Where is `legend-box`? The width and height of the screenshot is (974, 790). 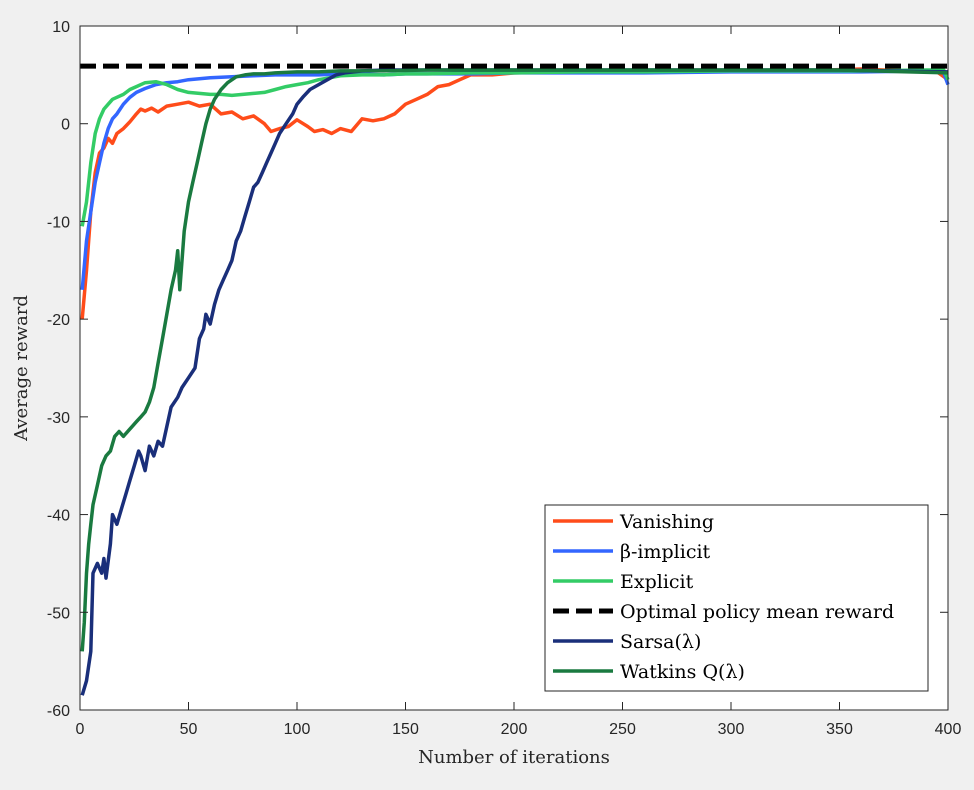
legend-box is located at coordinates (736, 598).